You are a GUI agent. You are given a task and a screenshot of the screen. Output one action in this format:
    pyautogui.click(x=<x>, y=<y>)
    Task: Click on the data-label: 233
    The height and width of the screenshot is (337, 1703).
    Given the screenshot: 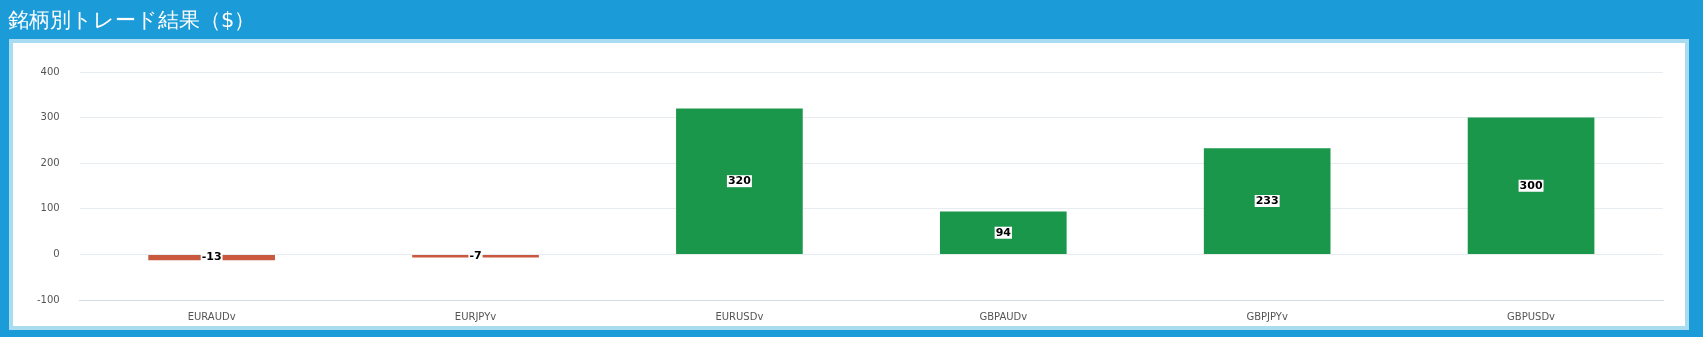 What is the action you would take?
    pyautogui.click(x=1267, y=200)
    